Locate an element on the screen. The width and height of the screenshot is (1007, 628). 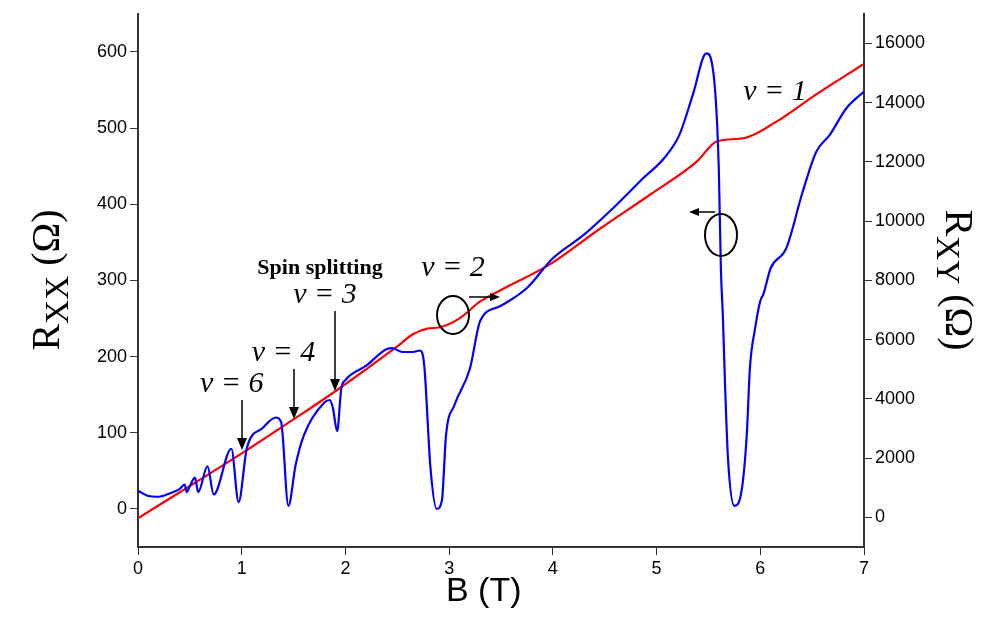
y-tick-label: 600 is located at coordinates (111, 50).